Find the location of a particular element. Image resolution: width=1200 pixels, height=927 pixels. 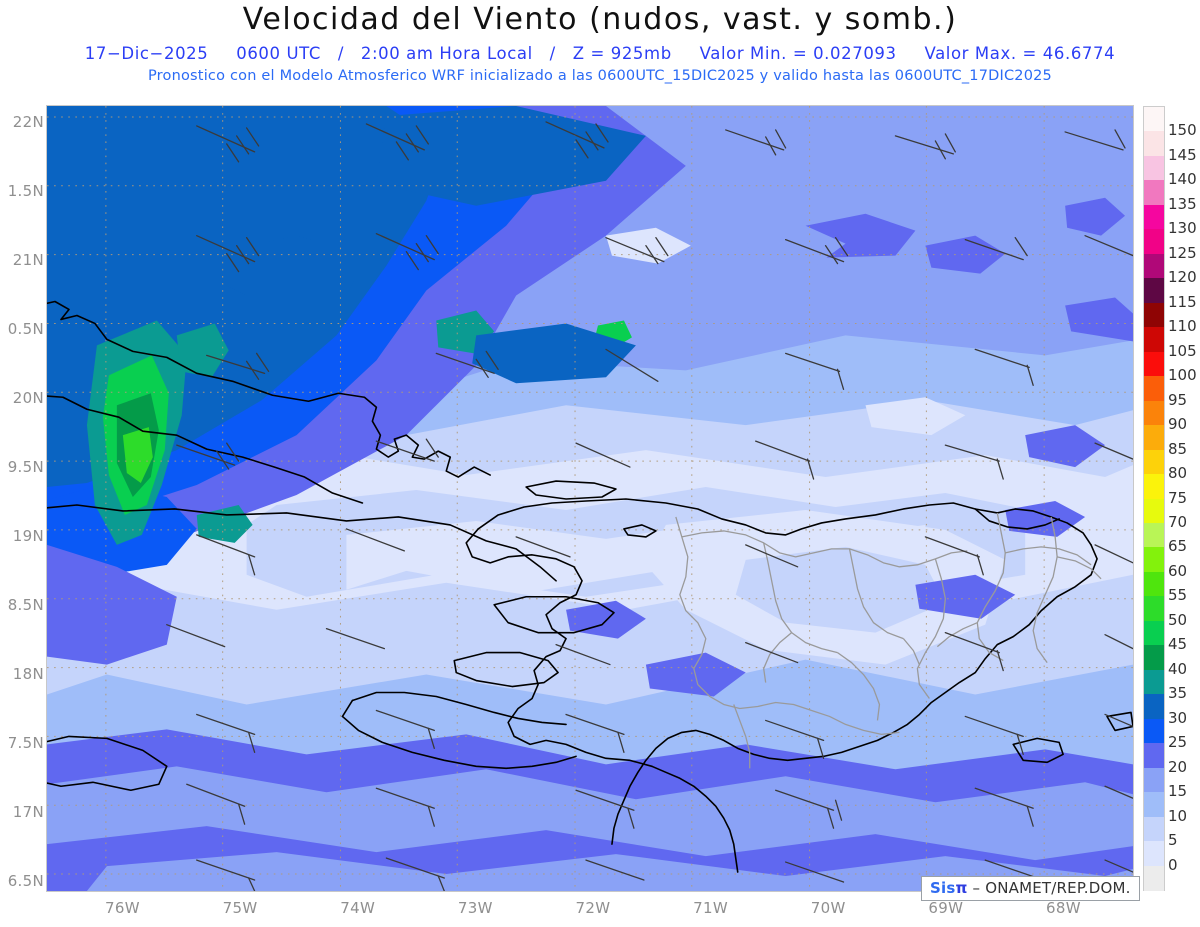

pi-symbol-icon: π is located at coordinates (961, 888).